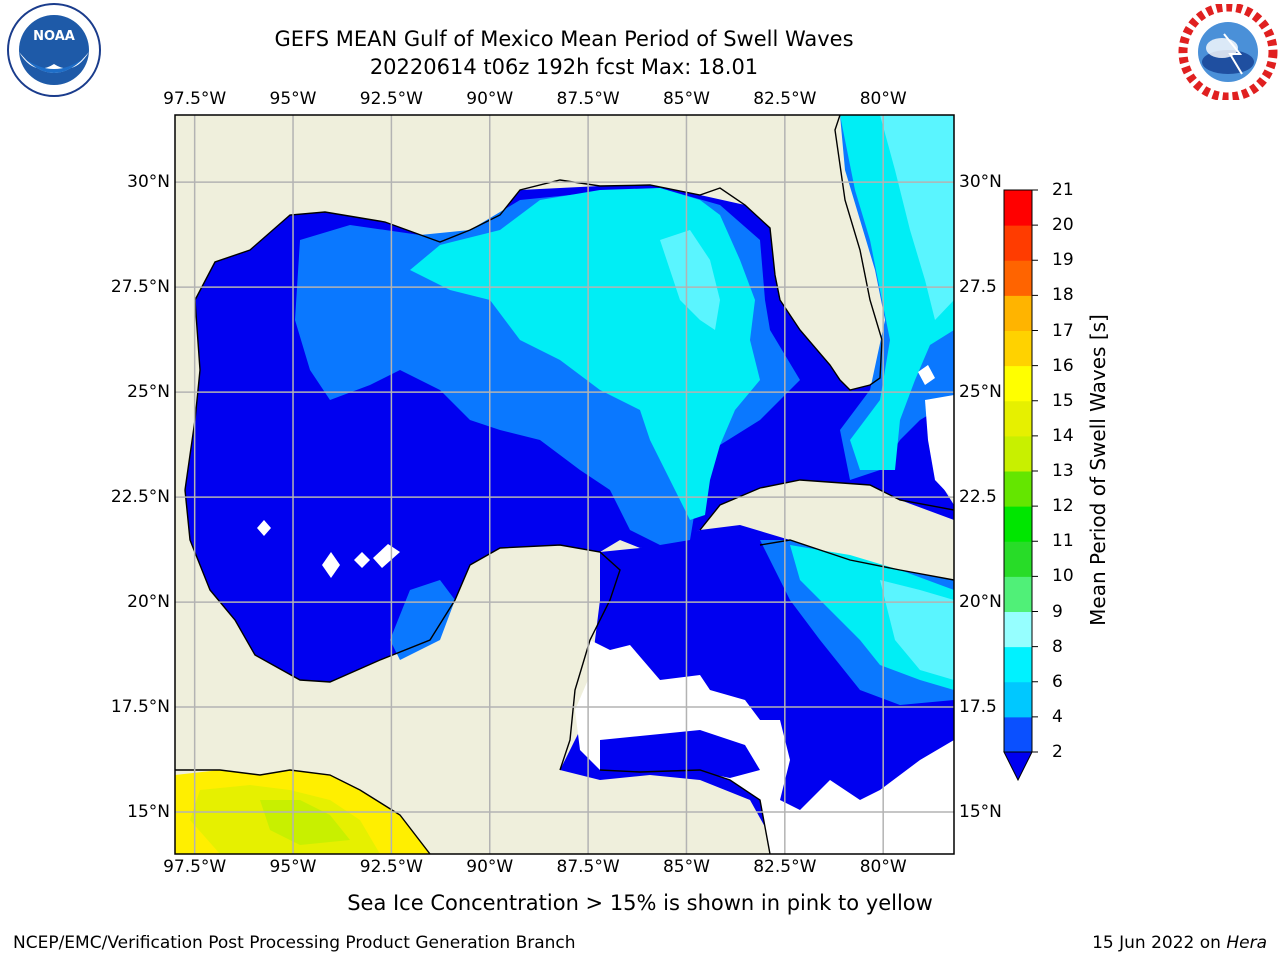 This screenshot has height=960, width=1280. Describe the element at coordinates (54, 36) in the screenshot. I see `noaa-logo-text: NOAA` at that location.